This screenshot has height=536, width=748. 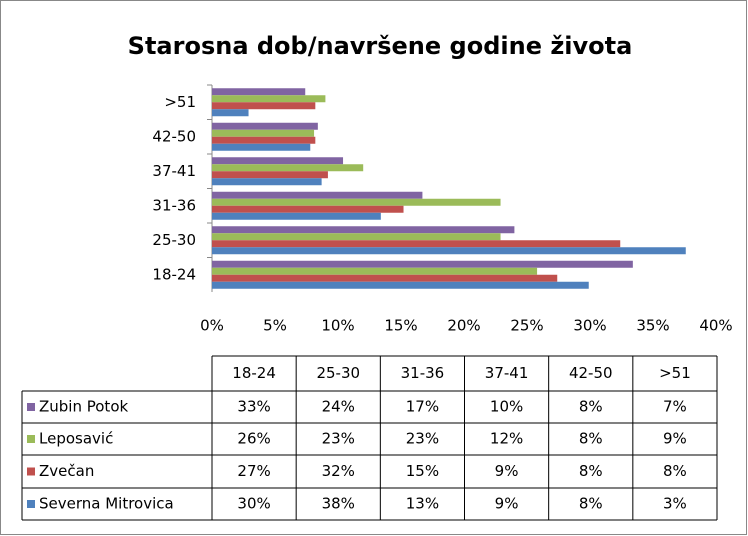 What do you see at coordinates (83, 407) in the screenshot?
I see `legend-label: Zubin Potok` at bounding box center [83, 407].